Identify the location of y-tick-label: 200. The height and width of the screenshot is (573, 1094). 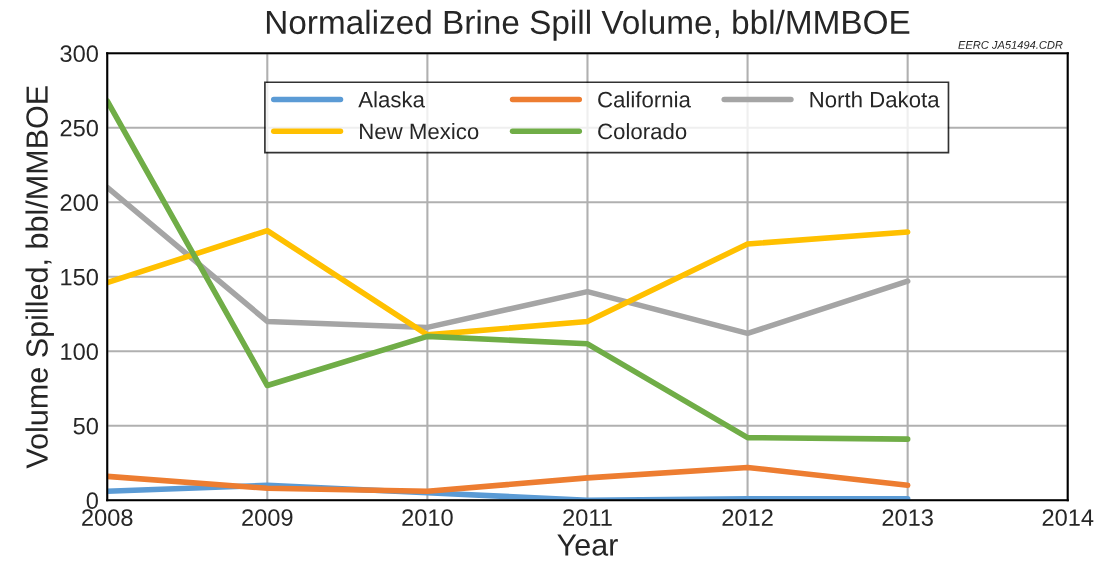
(79, 203).